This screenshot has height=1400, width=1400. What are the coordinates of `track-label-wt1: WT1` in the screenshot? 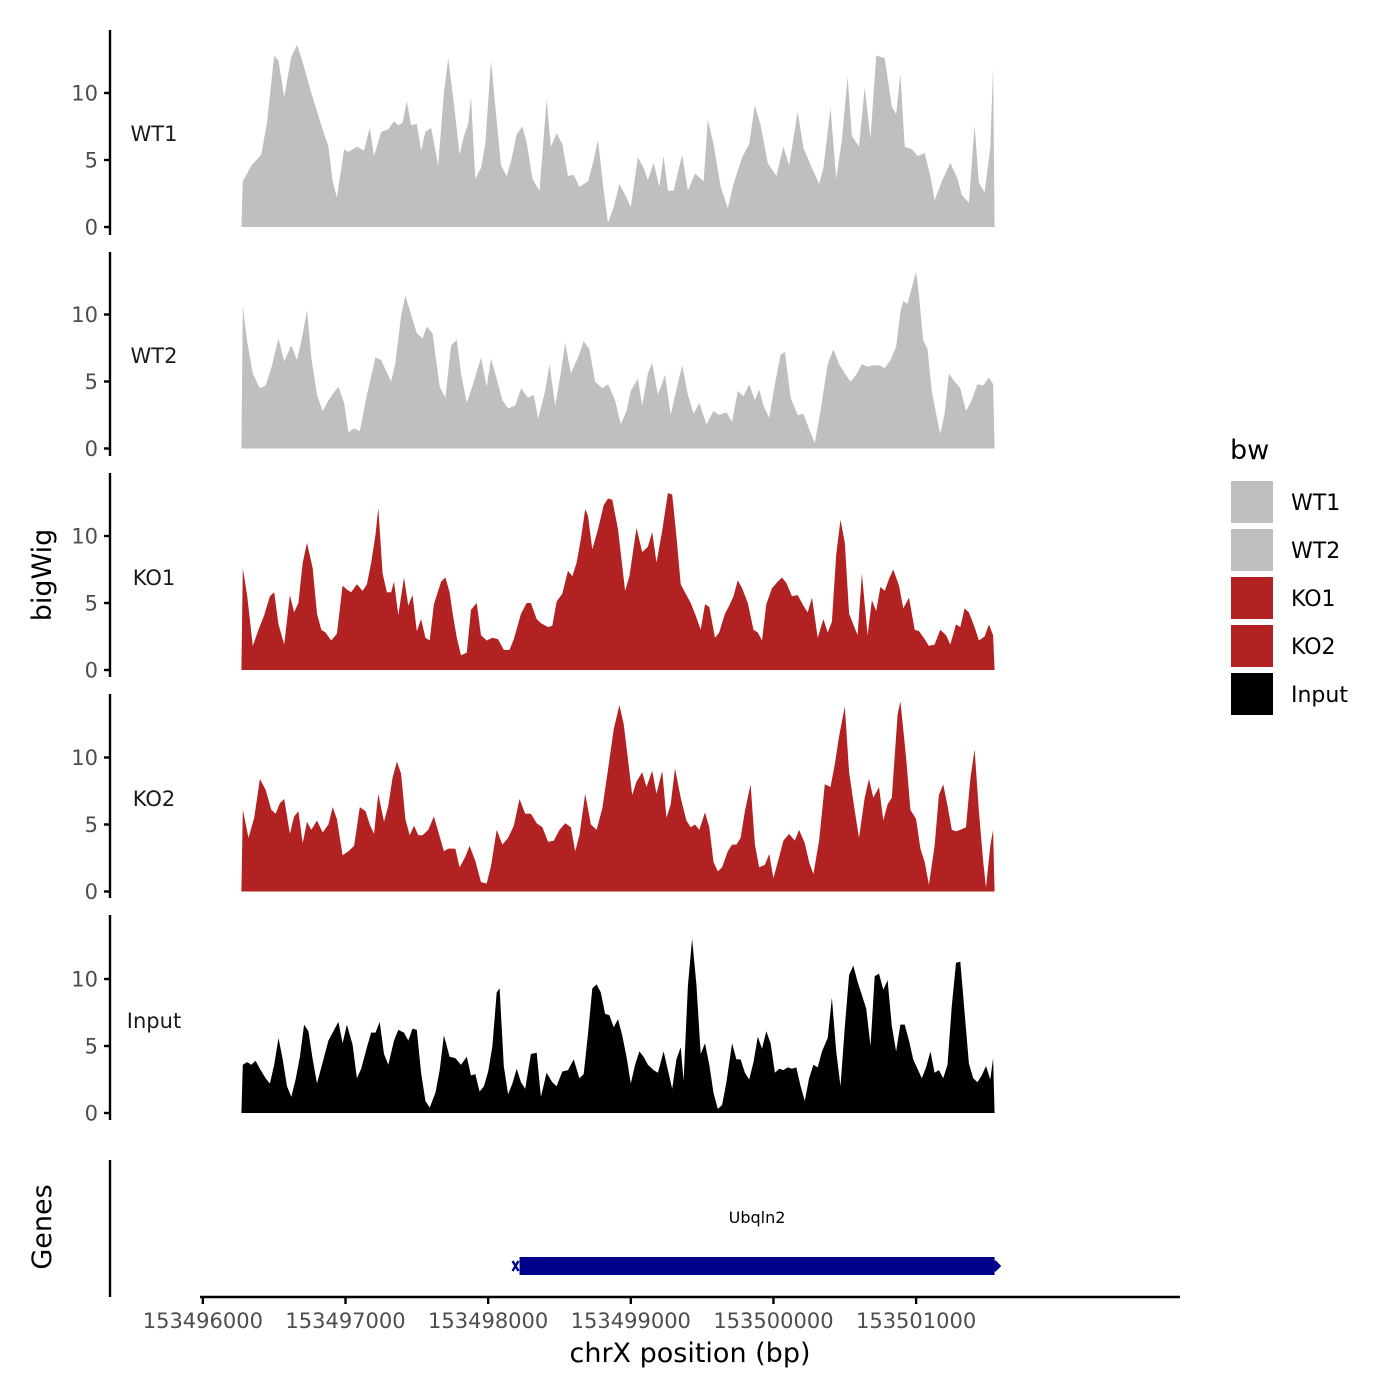 It's located at (154, 134).